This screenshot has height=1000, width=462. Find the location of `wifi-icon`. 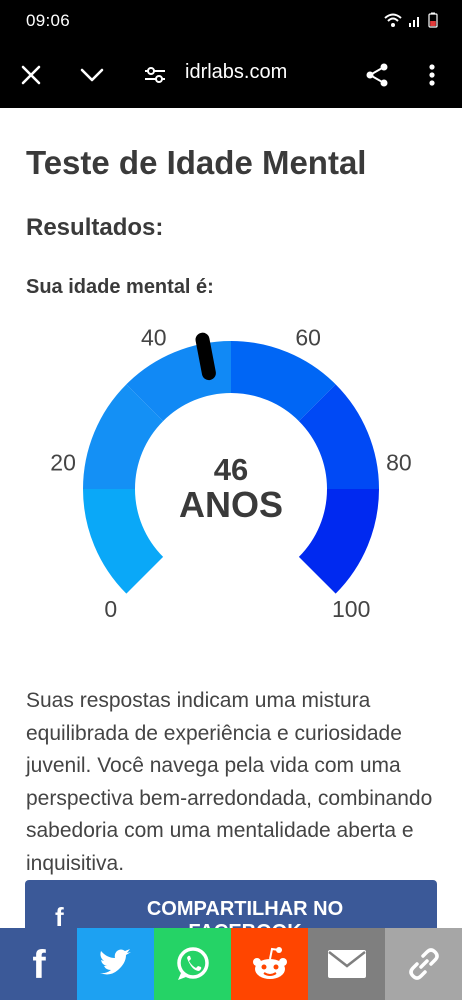

wifi-icon is located at coordinates (393, 20).